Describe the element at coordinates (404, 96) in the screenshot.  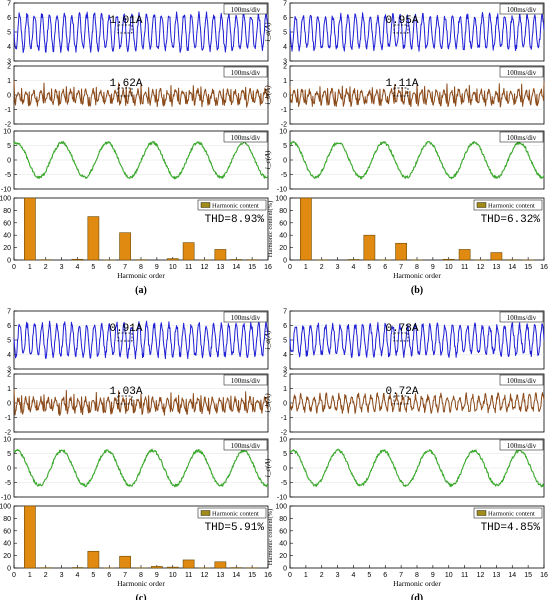
I see `waveform-plot-2: -2 -1 0 1 2 i_b(A) 100ms/div 1.11A` at that location.